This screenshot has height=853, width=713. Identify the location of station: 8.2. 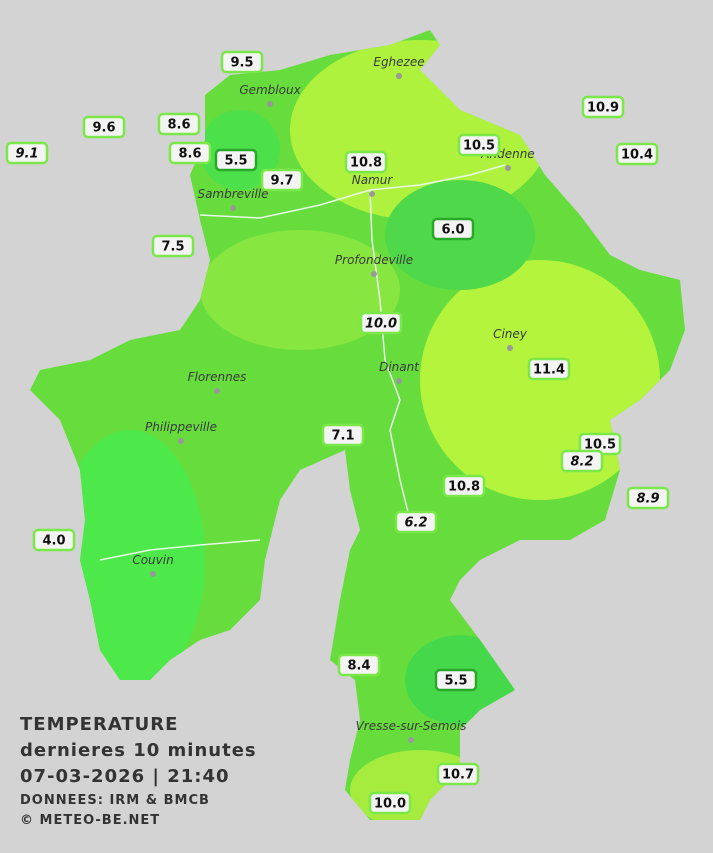
(582, 461).